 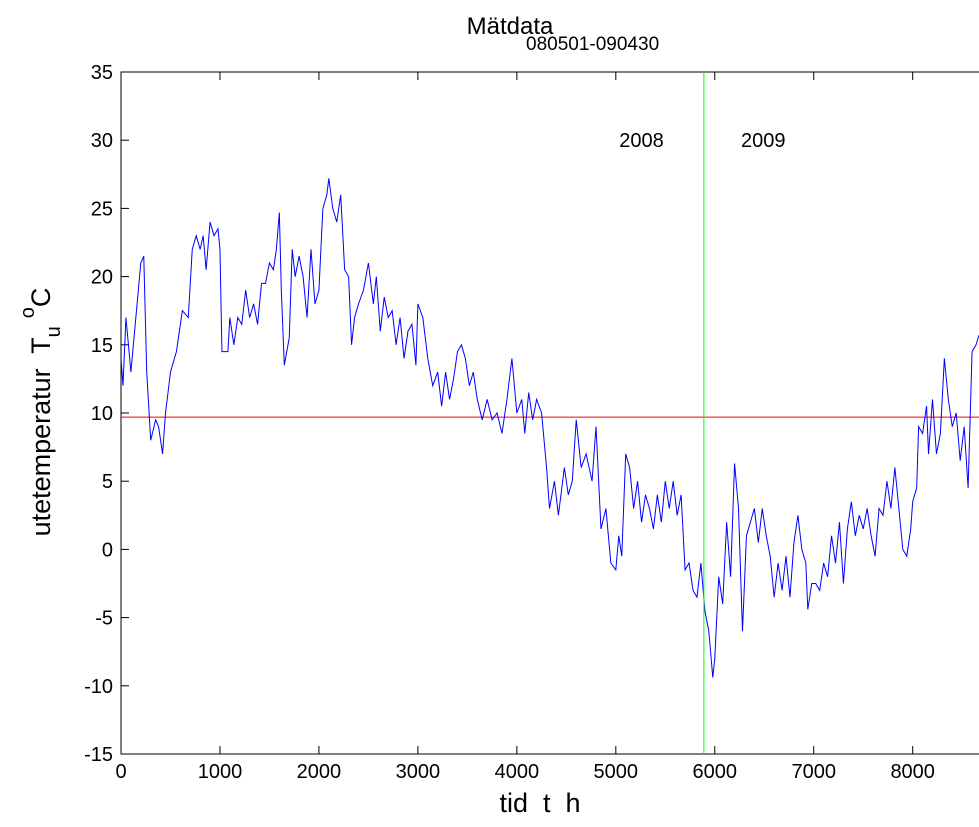 What do you see at coordinates (41, 298) in the screenshot?
I see `y-axis-label-unit: C` at bounding box center [41, 298].